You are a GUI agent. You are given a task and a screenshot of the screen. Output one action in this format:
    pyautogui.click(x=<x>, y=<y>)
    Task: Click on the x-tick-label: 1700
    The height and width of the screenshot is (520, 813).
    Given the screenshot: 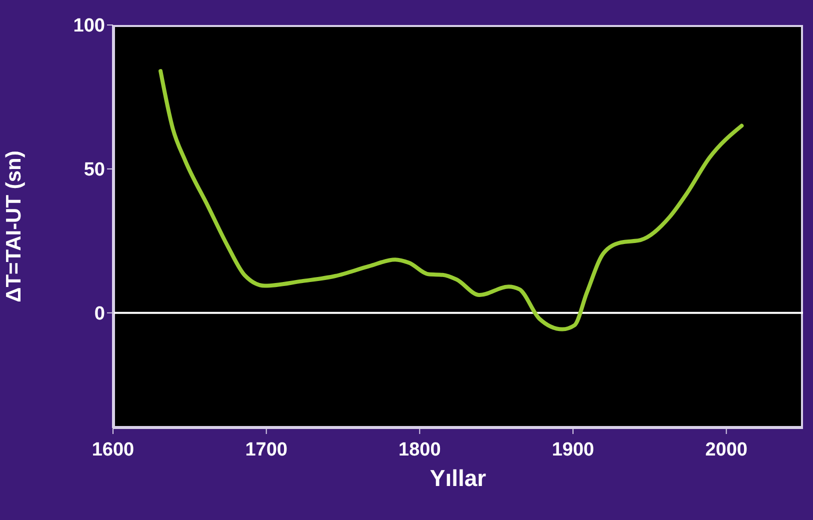 What is the action you would take?
    pyautogui.click(x=266, y=449)
    